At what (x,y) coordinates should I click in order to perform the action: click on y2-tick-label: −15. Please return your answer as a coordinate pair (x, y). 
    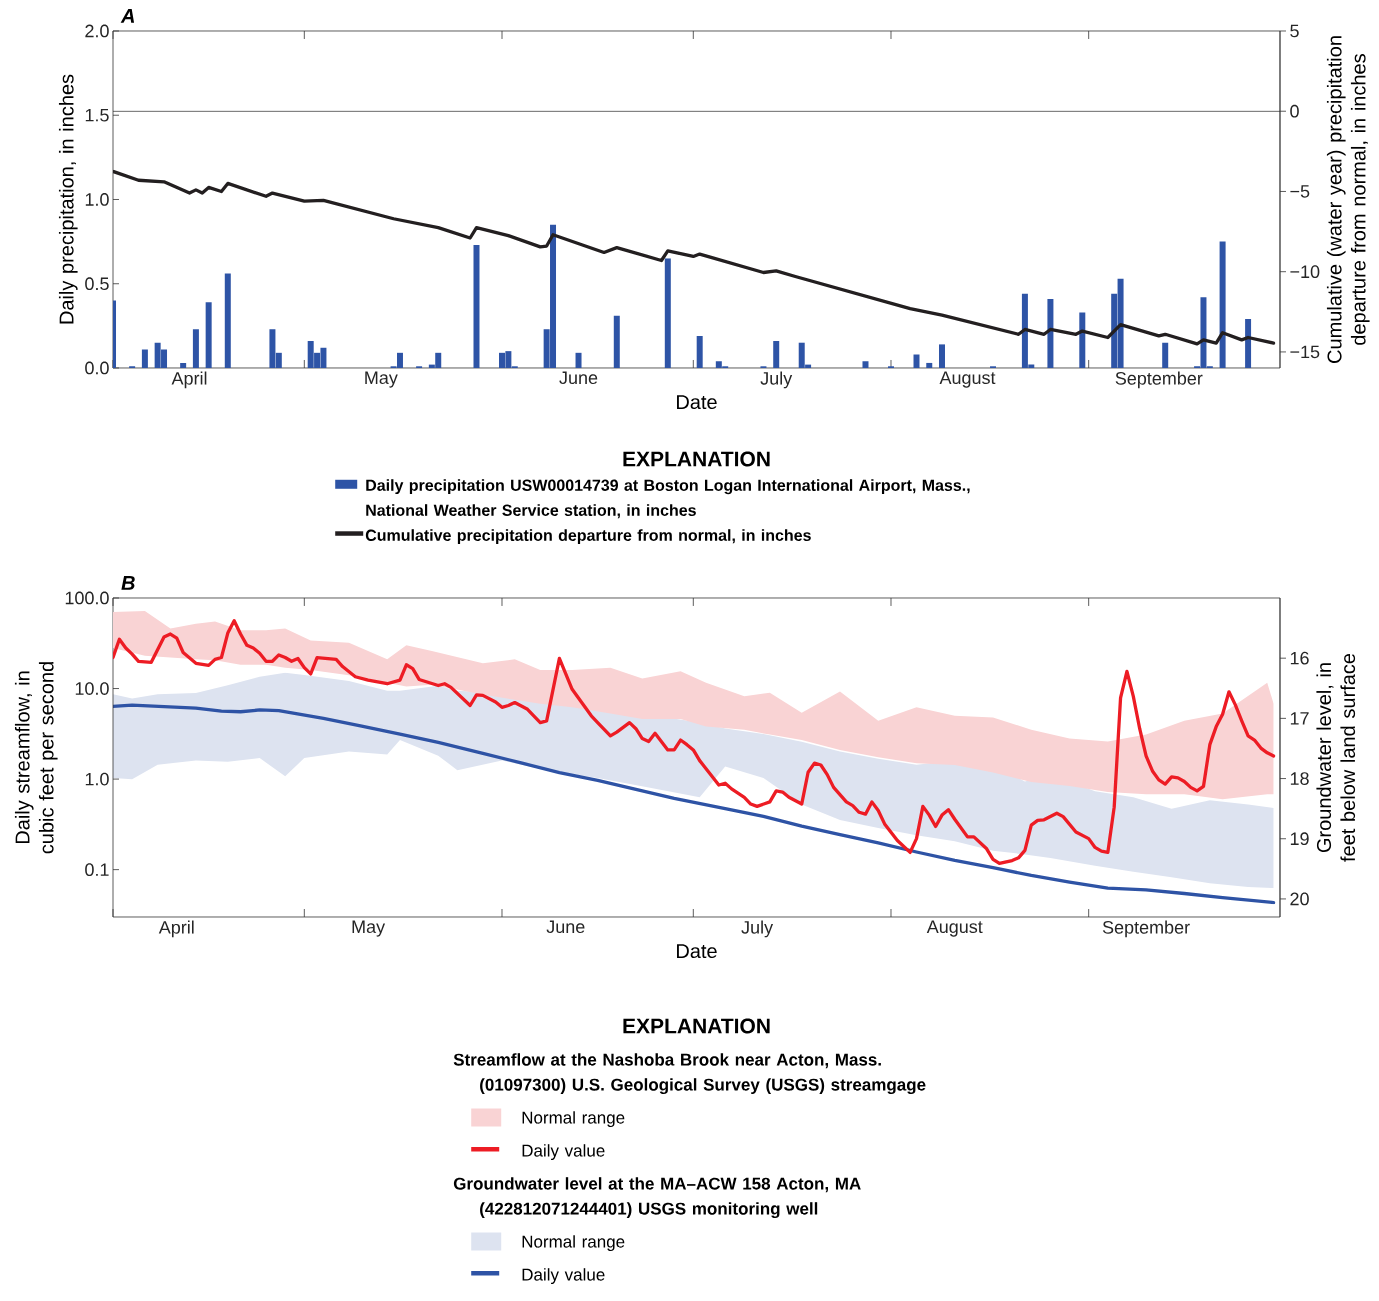
    Looking at the image, I should click on (1305, 352).